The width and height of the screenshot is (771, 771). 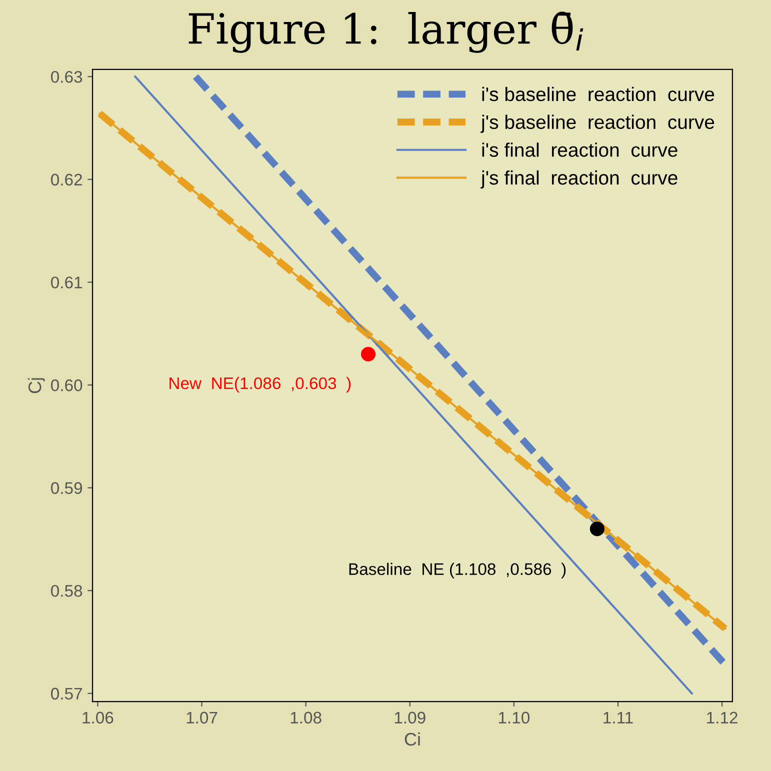 I want to click on legend-label: i's baseline reaction curve, so click(x=598, y=94).